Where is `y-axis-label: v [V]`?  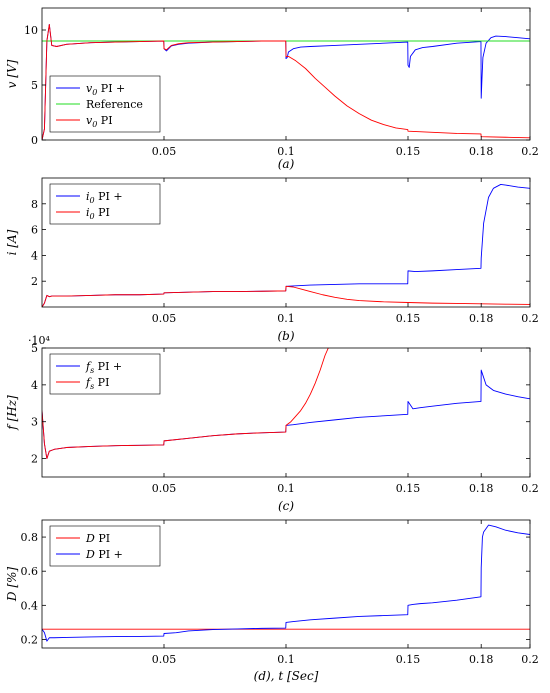 y-axis-label: v [V] is located at coordinates (12, 73).